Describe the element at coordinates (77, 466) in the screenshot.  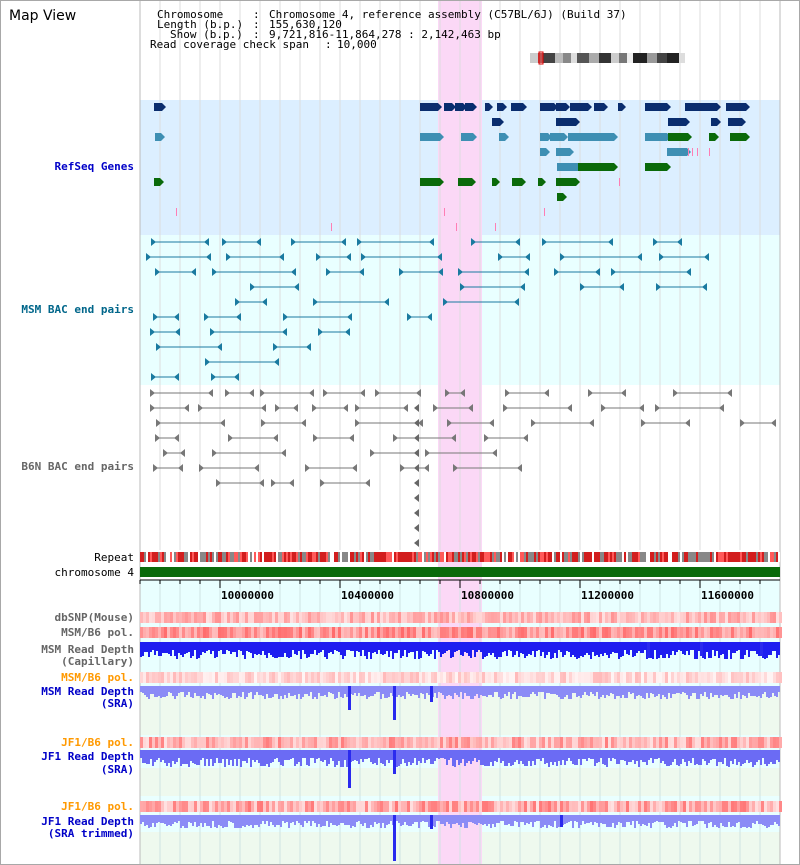
I see `track-label-b6n-bac: B6N BAC end pairs` at that location.